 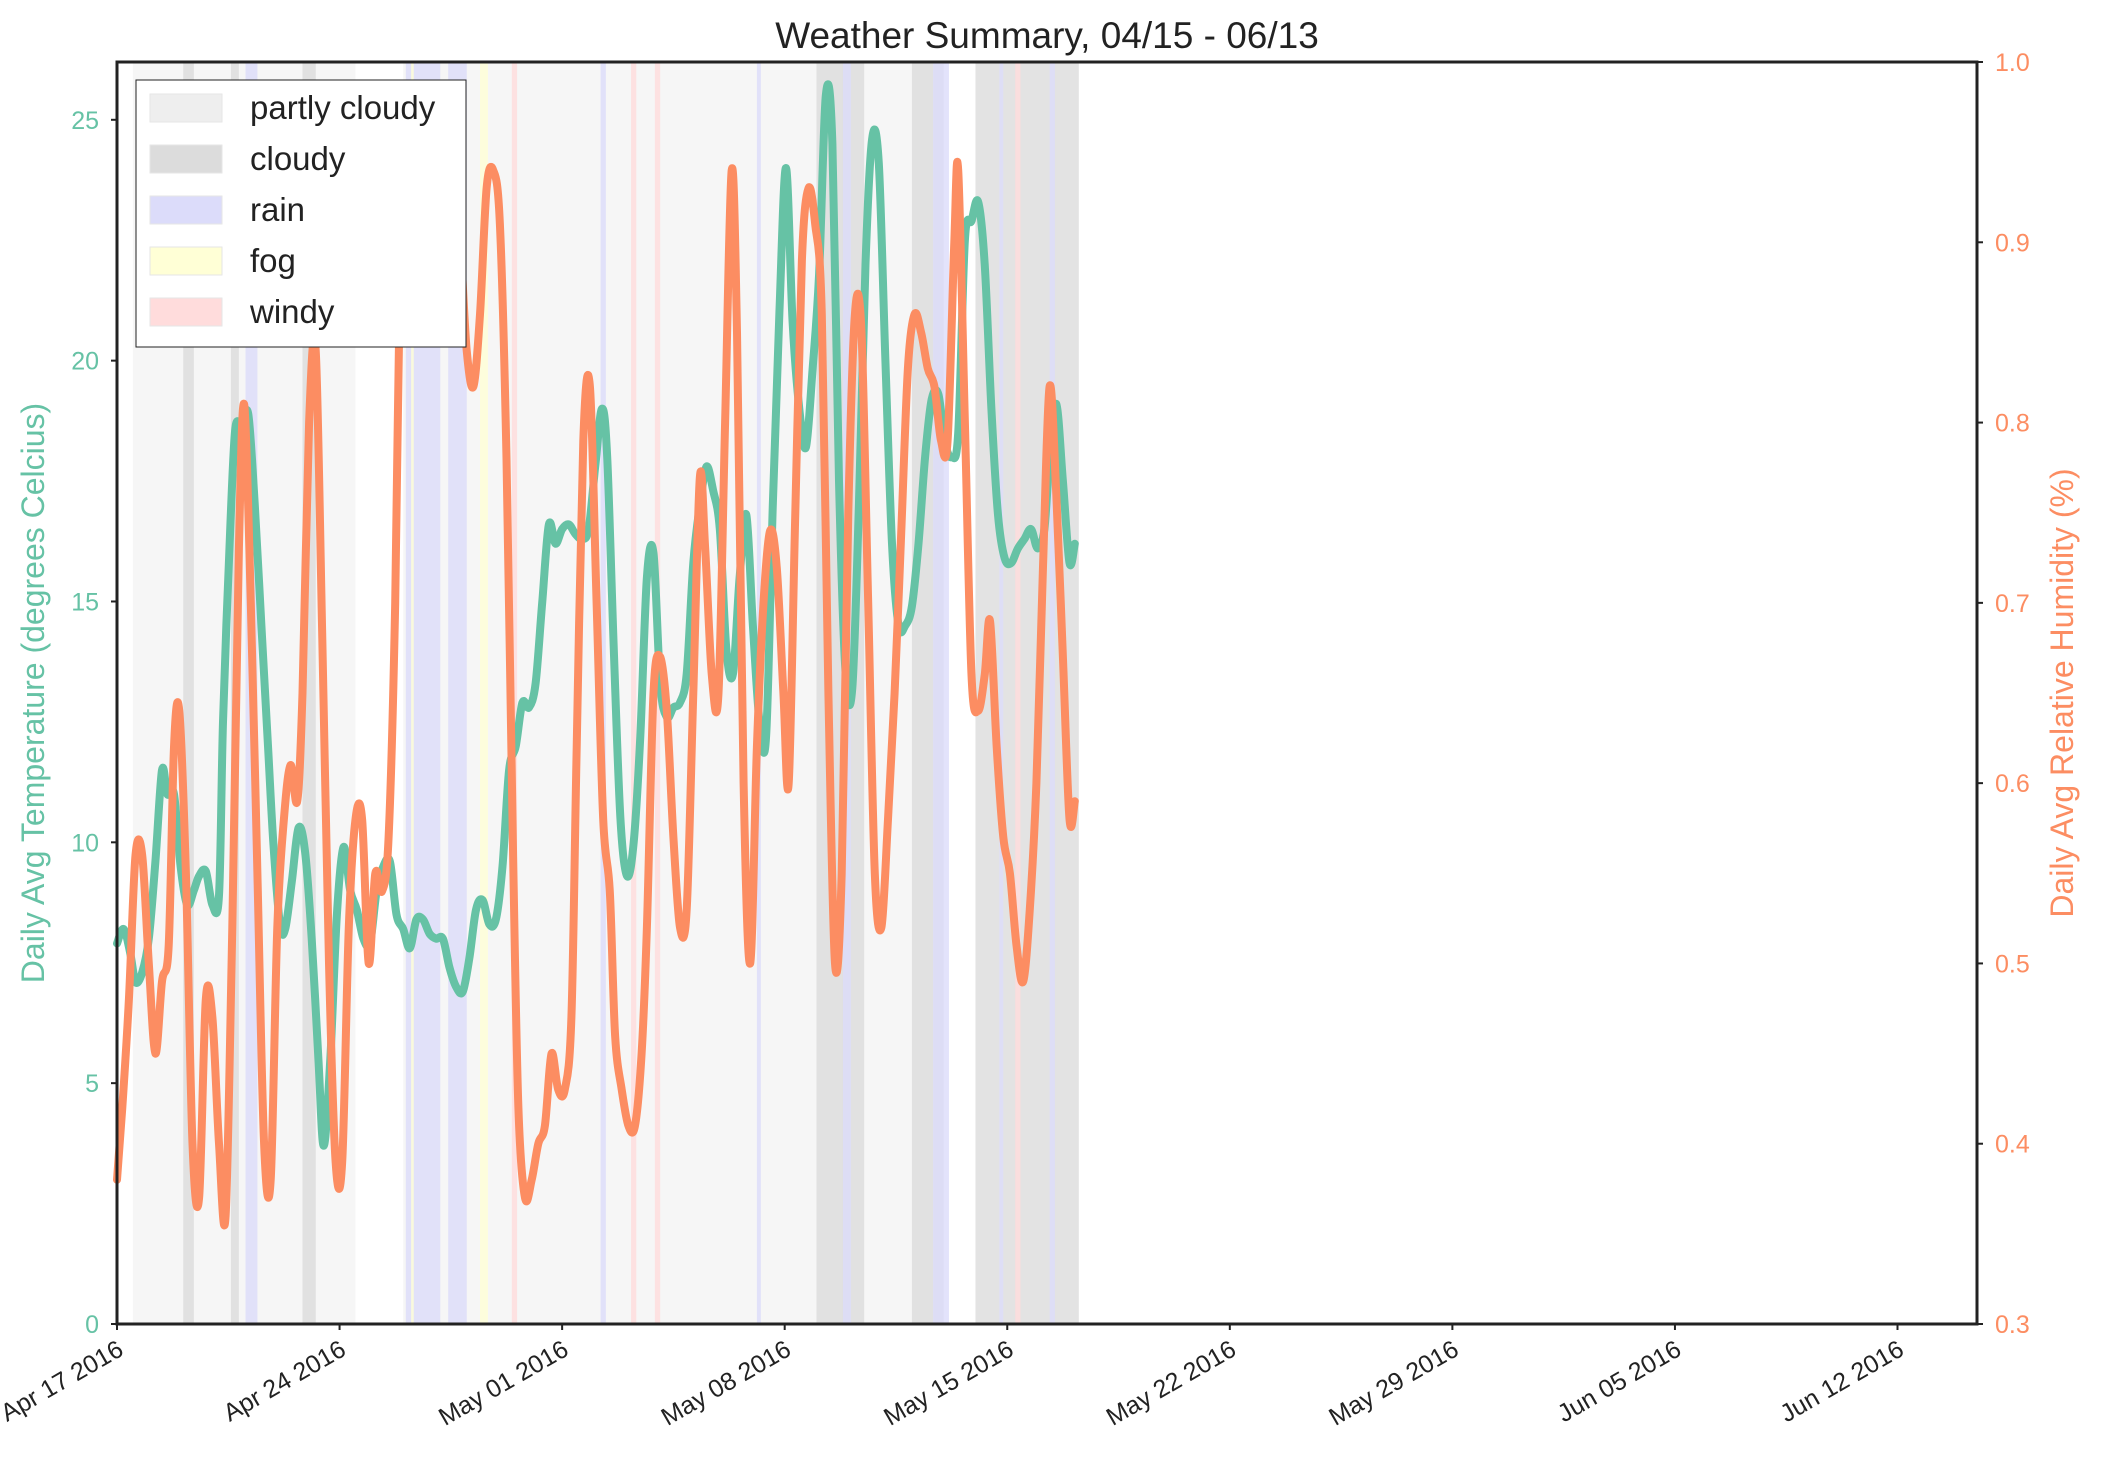 What do you see at coordinates (92, 1325) in the screenshot?
I see `y-left-tick-label: 0` at bounding box center [92, 1325].